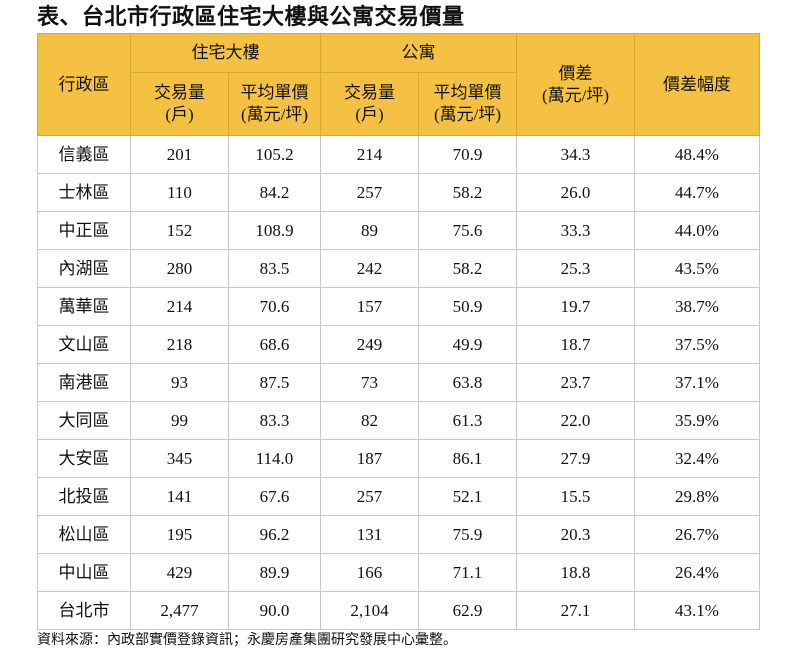 This screenshot has height=656, width=800. I want to click on cell-price-diff-pct: 48.4%, so click(697, 154).